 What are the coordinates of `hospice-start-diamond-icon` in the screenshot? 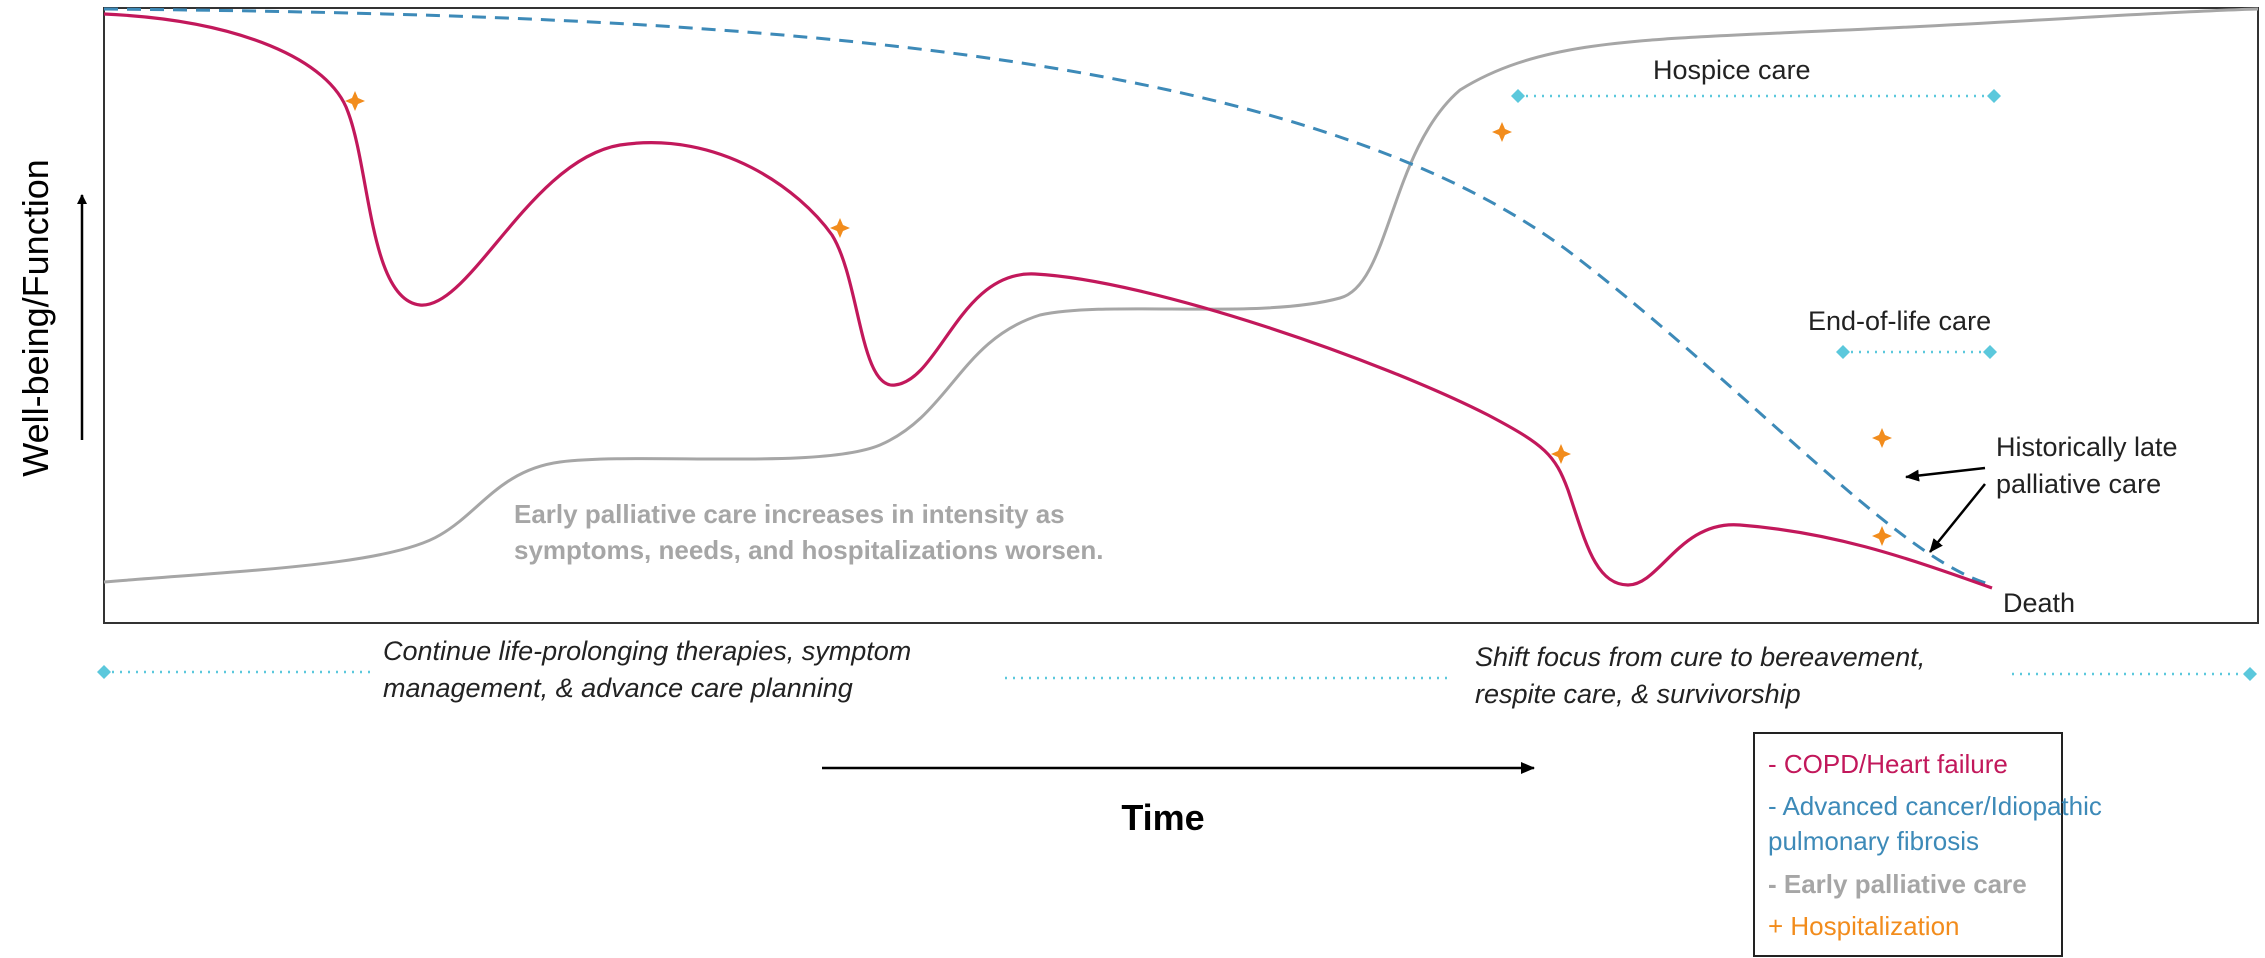 It's located at (1518, 96).